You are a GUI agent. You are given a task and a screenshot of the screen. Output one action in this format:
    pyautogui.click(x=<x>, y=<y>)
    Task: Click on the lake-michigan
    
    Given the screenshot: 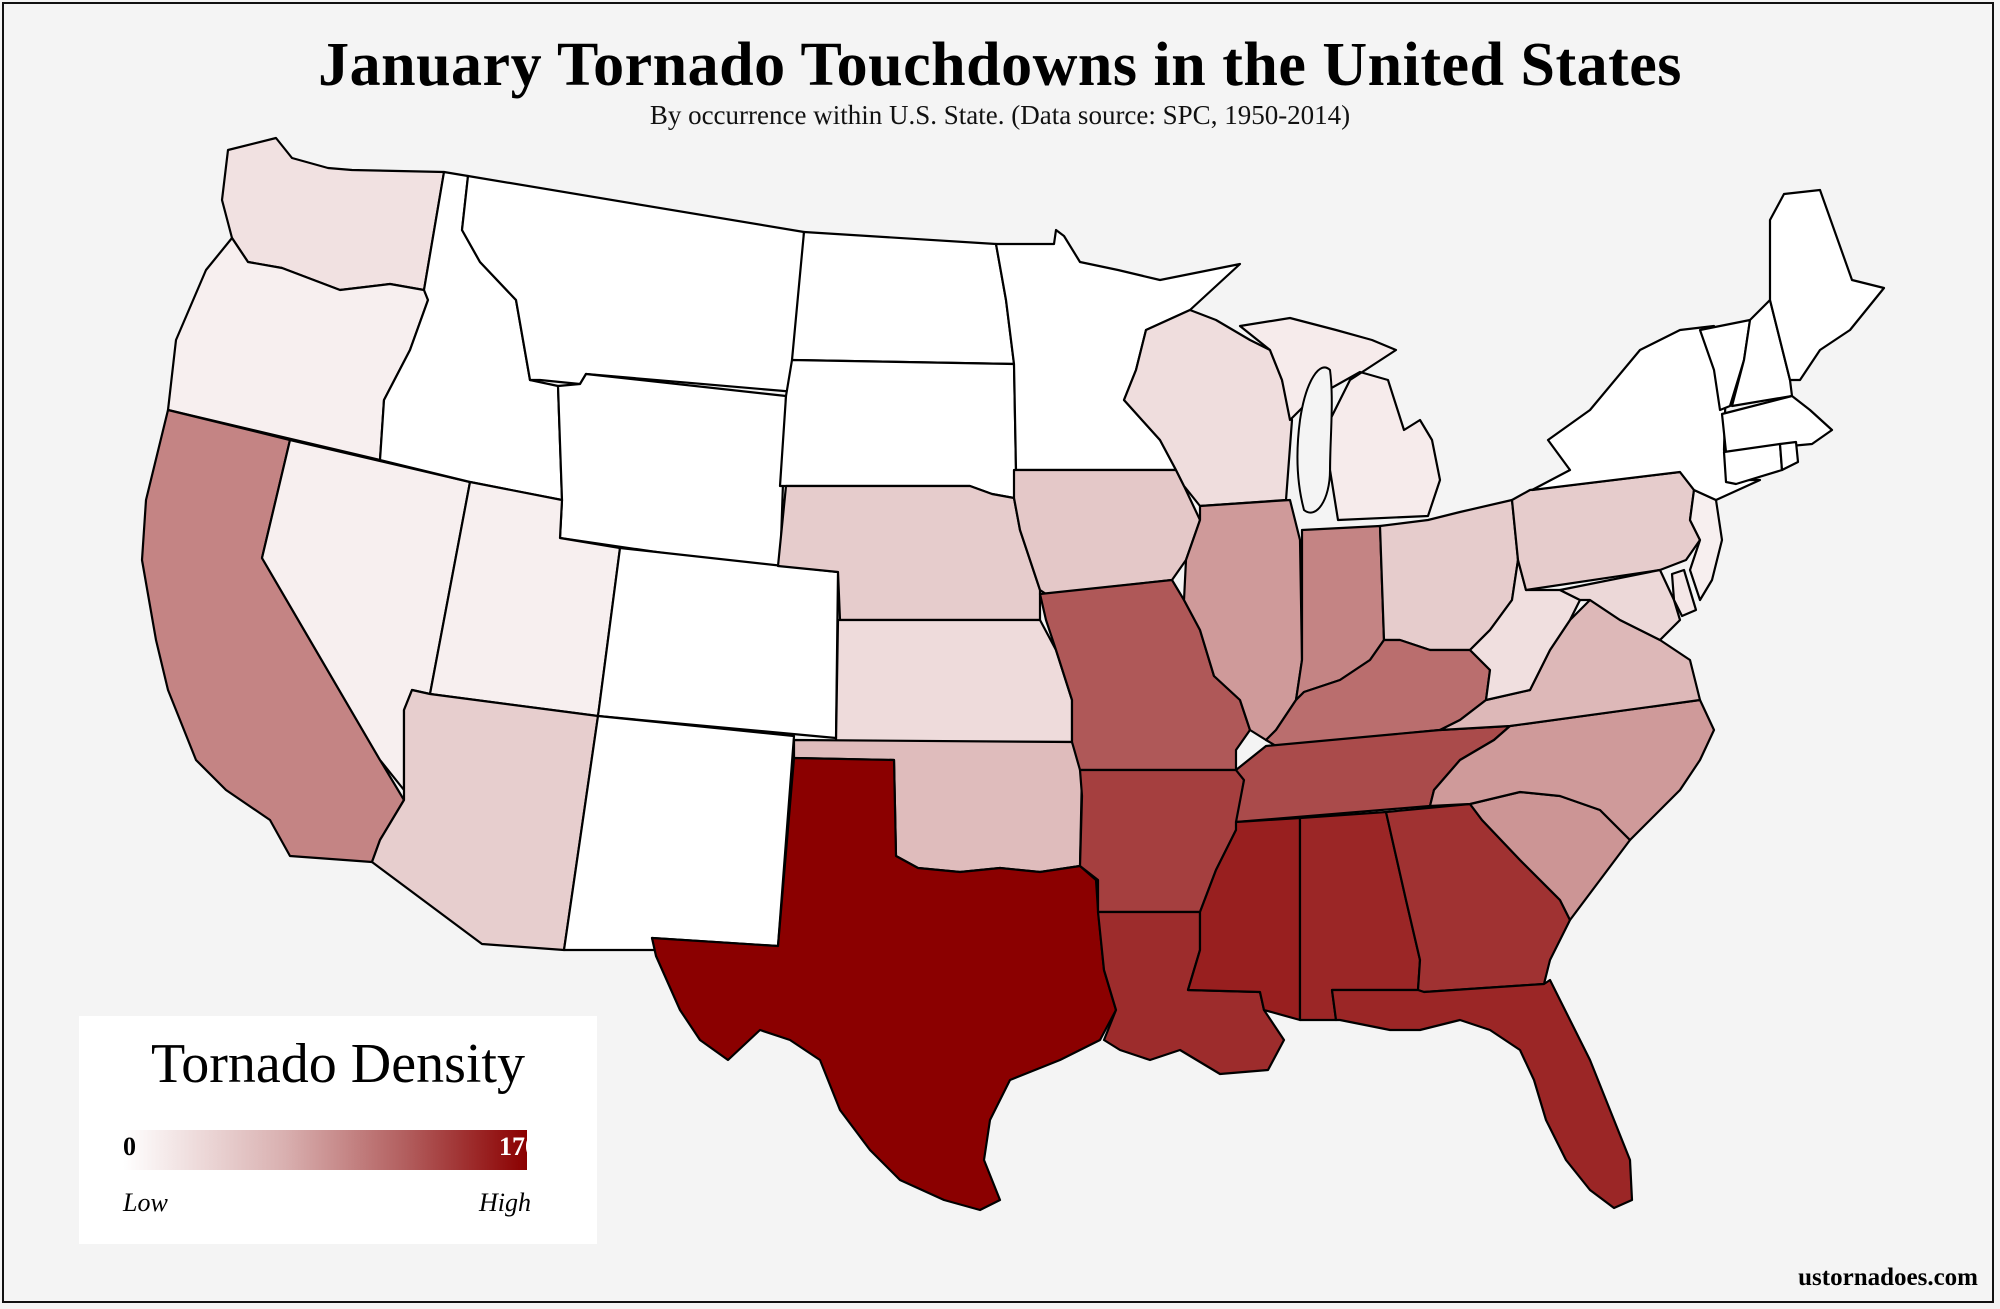 What is the action you would take?
    pyautogui.click(x=1314, y=440)
    